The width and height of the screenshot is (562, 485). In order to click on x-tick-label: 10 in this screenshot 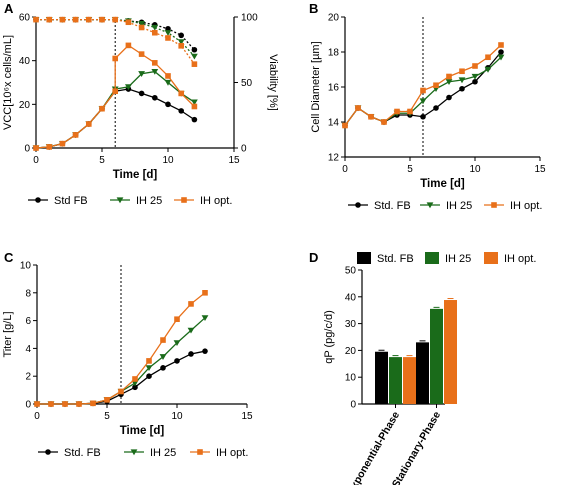, I will do `click(177, 416)`.